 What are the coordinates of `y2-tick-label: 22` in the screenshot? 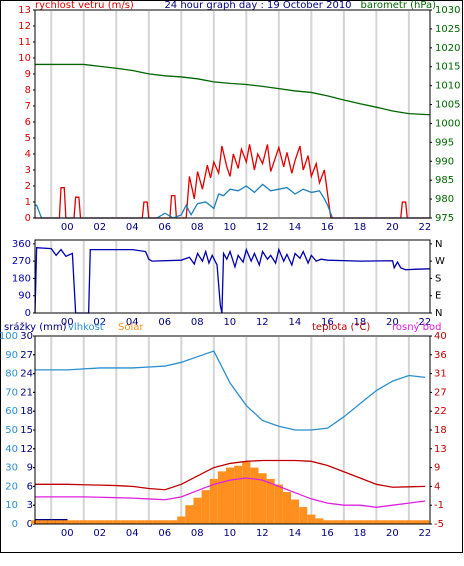 It's located at (440, 411).